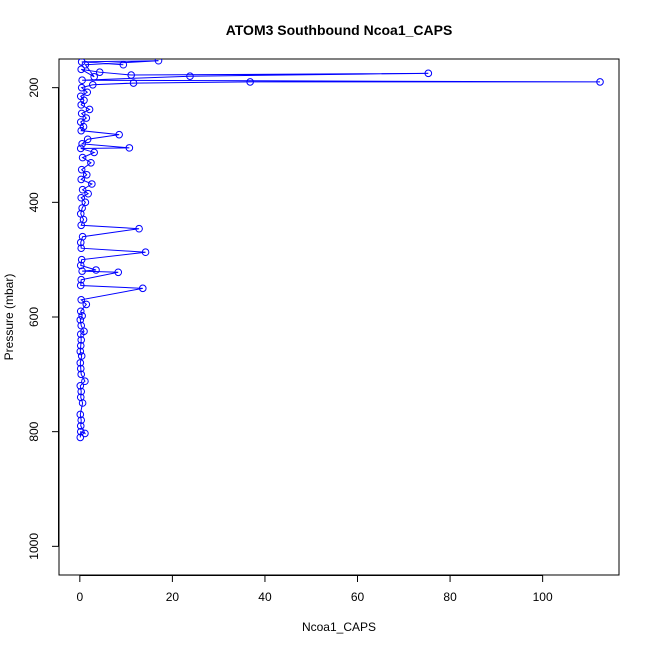  Describe the element at coordinates (34, 431) in the screenshot. I see `y-tick-label: 800` at that location.